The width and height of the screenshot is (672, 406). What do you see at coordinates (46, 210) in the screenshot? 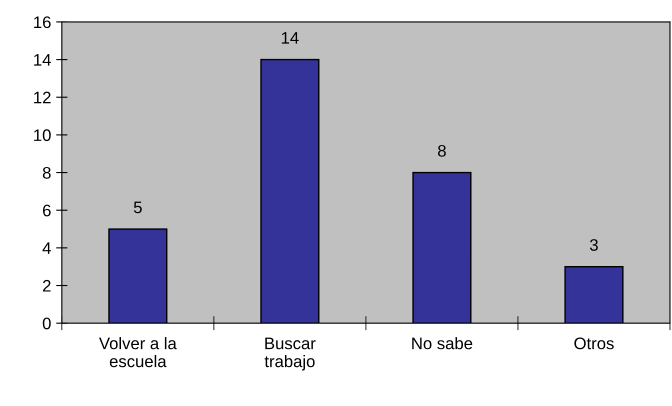
I see `y-tick-label: 6` at bounding box center [46, 210].